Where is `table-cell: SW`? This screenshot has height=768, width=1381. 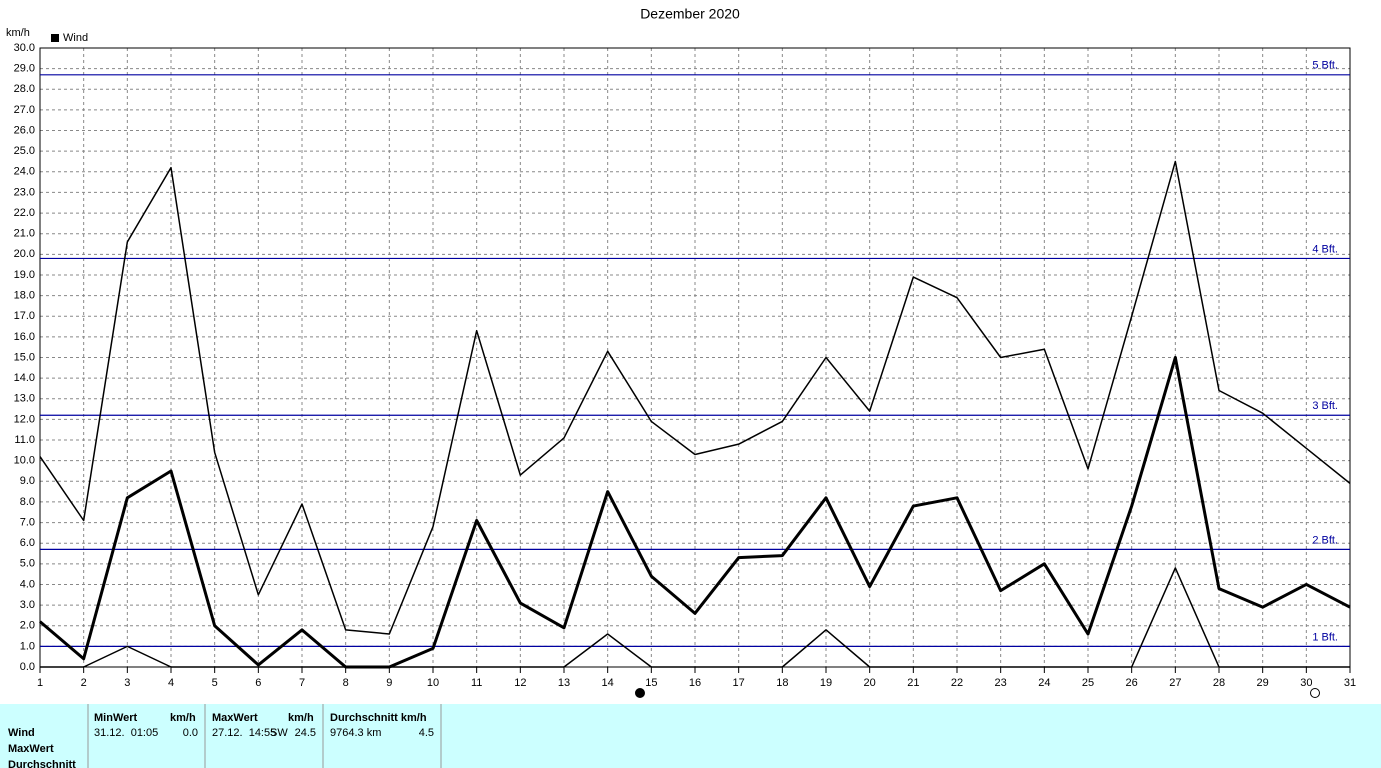
table-cell: SW is located at coordinates (279, 733).